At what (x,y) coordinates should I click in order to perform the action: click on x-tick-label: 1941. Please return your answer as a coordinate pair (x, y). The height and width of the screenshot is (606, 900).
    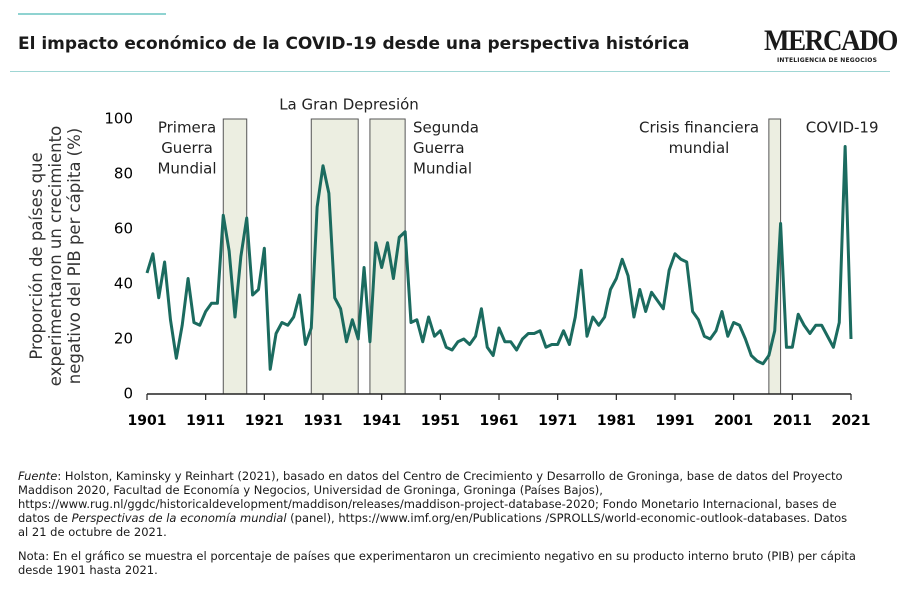
    Looking at the image, I should click on (381, 421).